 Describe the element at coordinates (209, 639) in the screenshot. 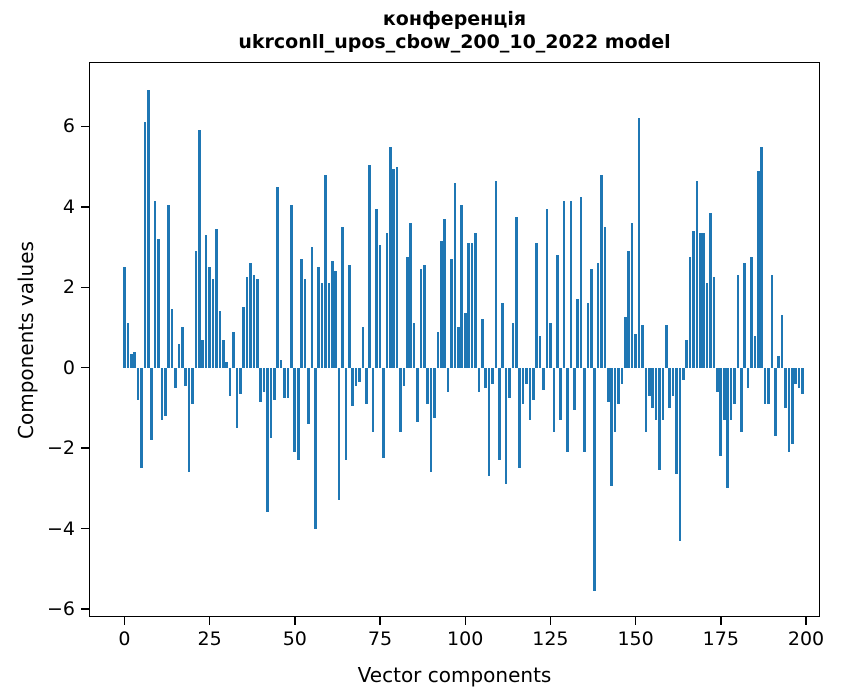

I see `x-tick-label-1: 25` at that location.